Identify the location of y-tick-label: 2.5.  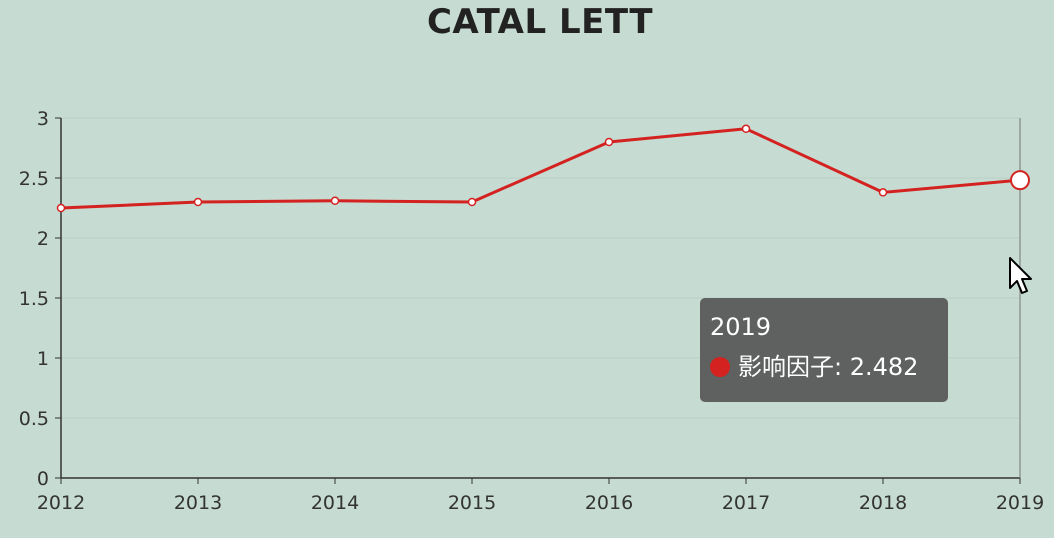
(34, 179).